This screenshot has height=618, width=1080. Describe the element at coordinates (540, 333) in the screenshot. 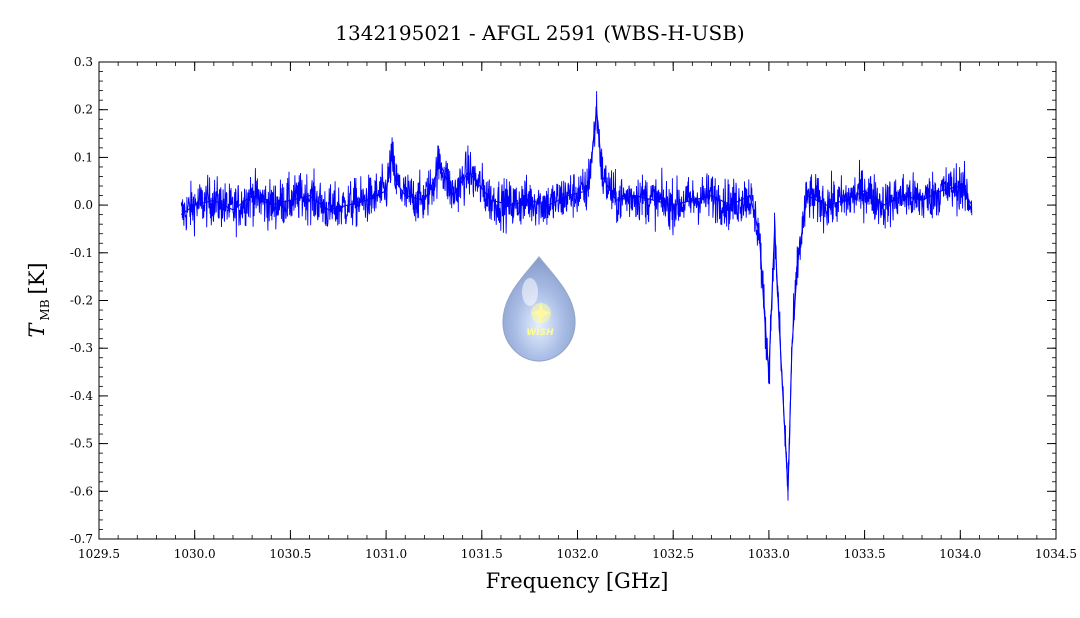

I see `svg-text: WISH` at that location.